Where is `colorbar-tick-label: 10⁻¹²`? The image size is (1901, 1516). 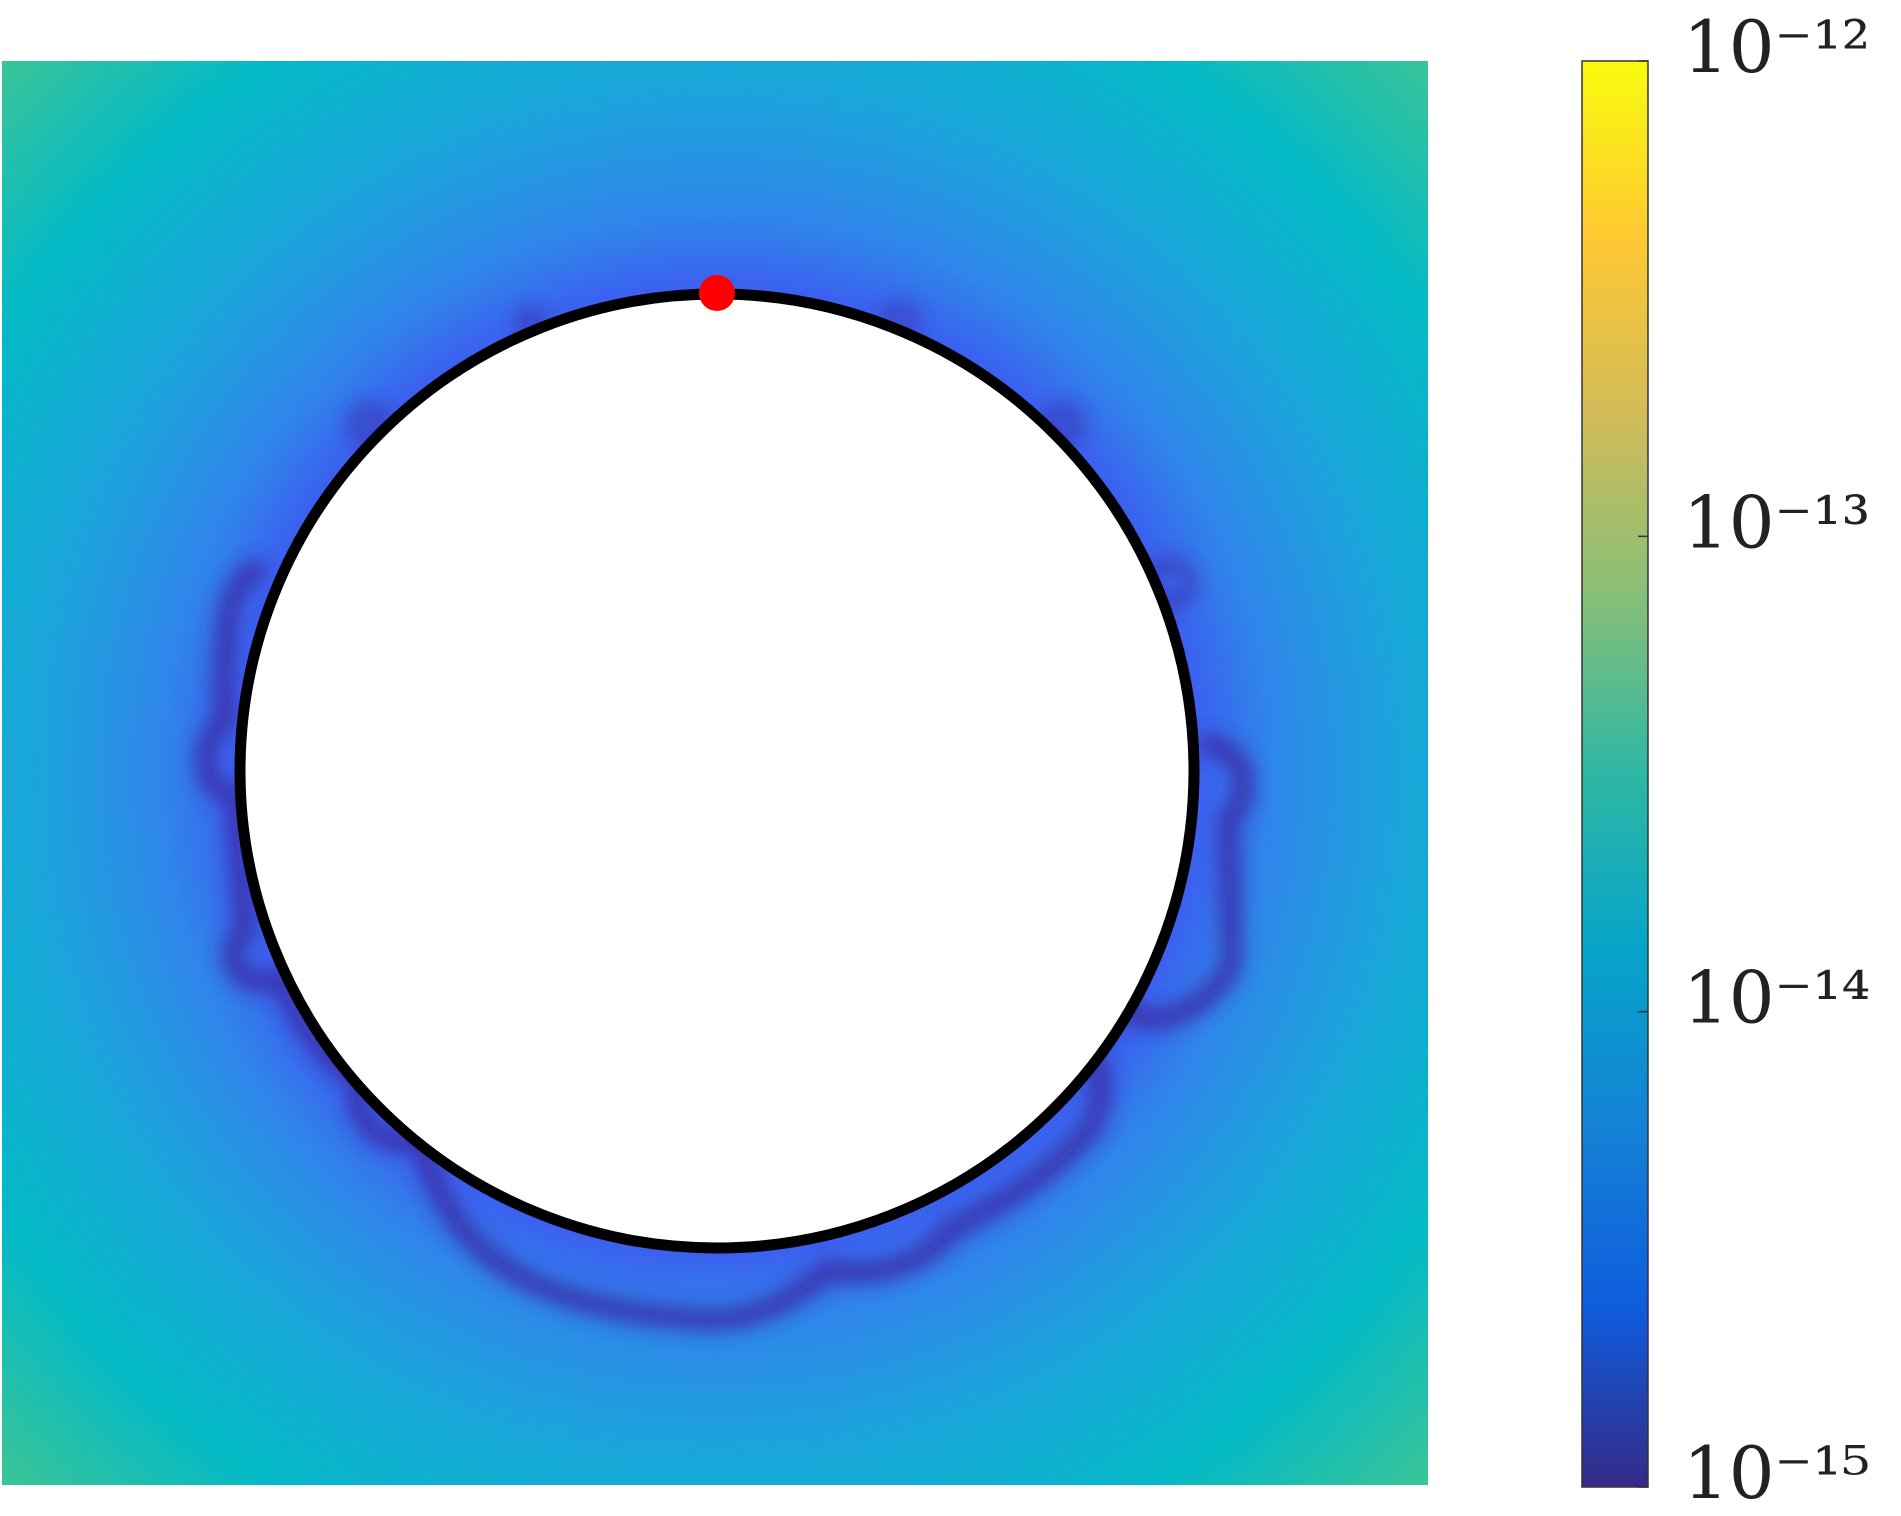 colorbar-tick-label: 10⁻¹² is located at coordinates (1776, 47).